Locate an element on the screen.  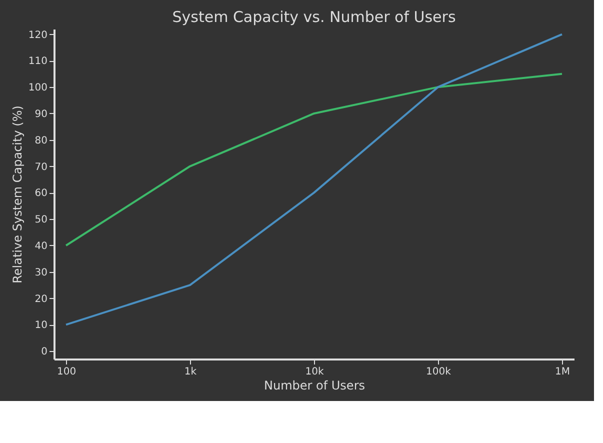
y-tick-label: 120 is located at coordinates (38, 35).